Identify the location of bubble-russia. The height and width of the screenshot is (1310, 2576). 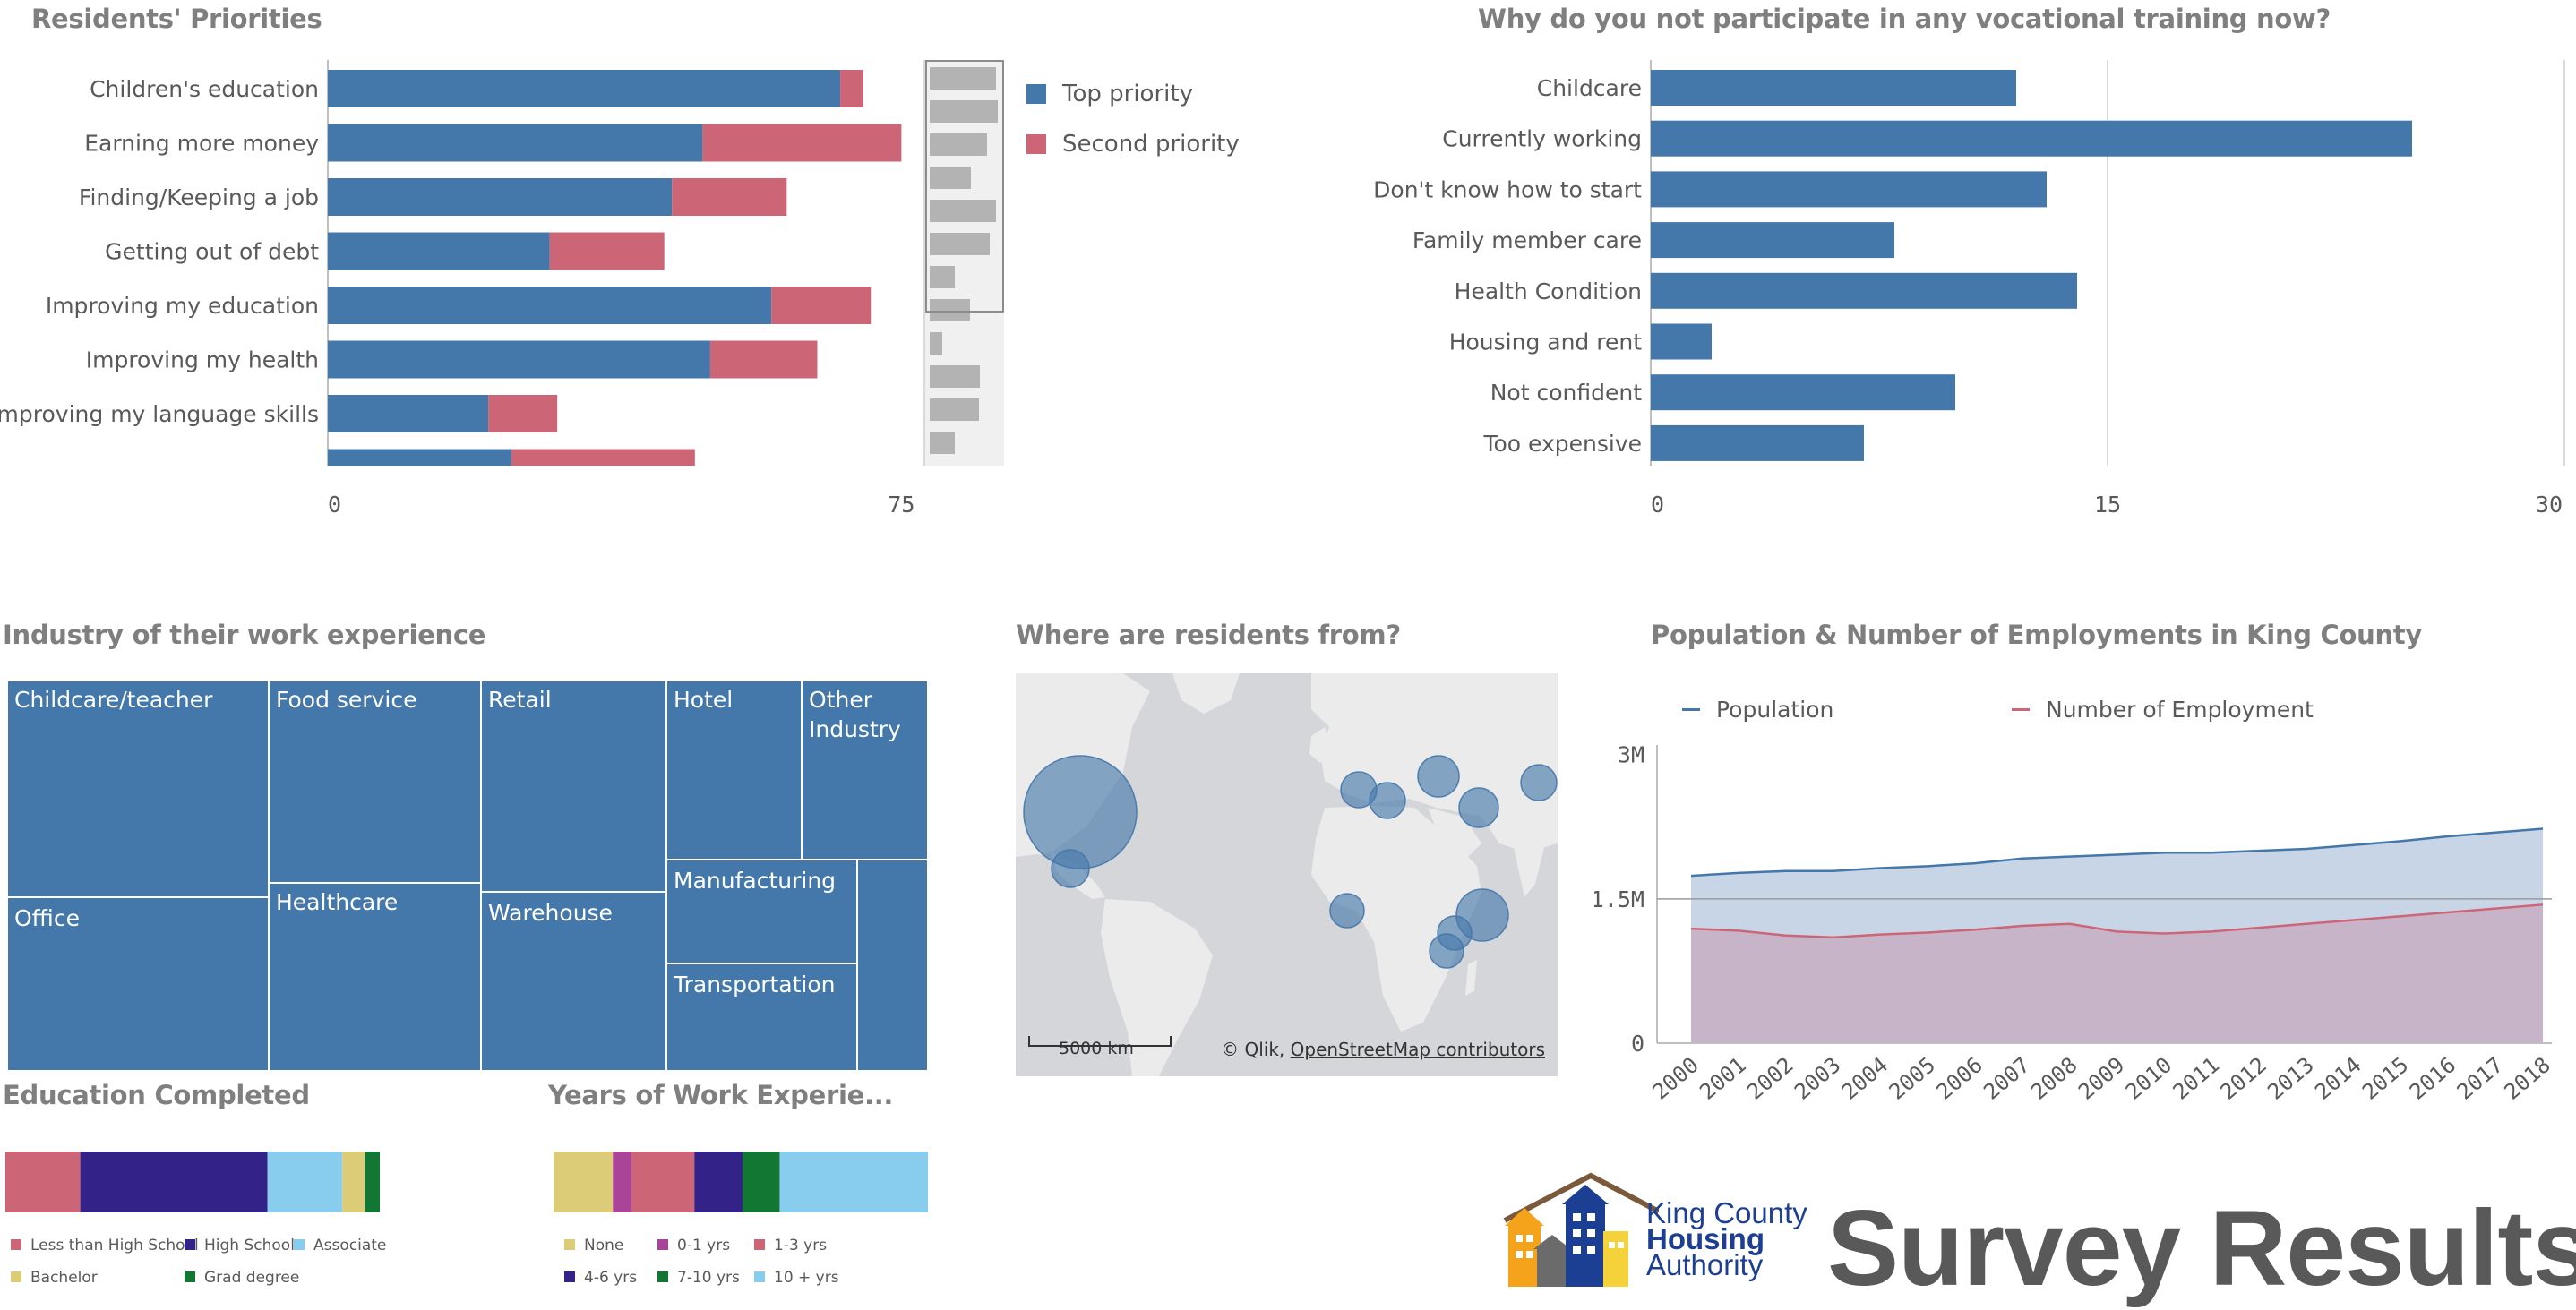
(1438, 776).